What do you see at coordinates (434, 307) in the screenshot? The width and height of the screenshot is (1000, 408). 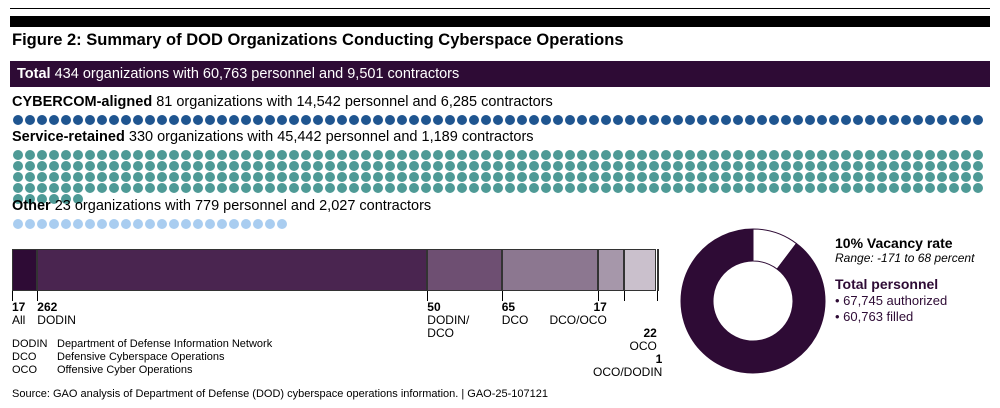 I see `bar-value: 50` at bounding box center [434, 307].